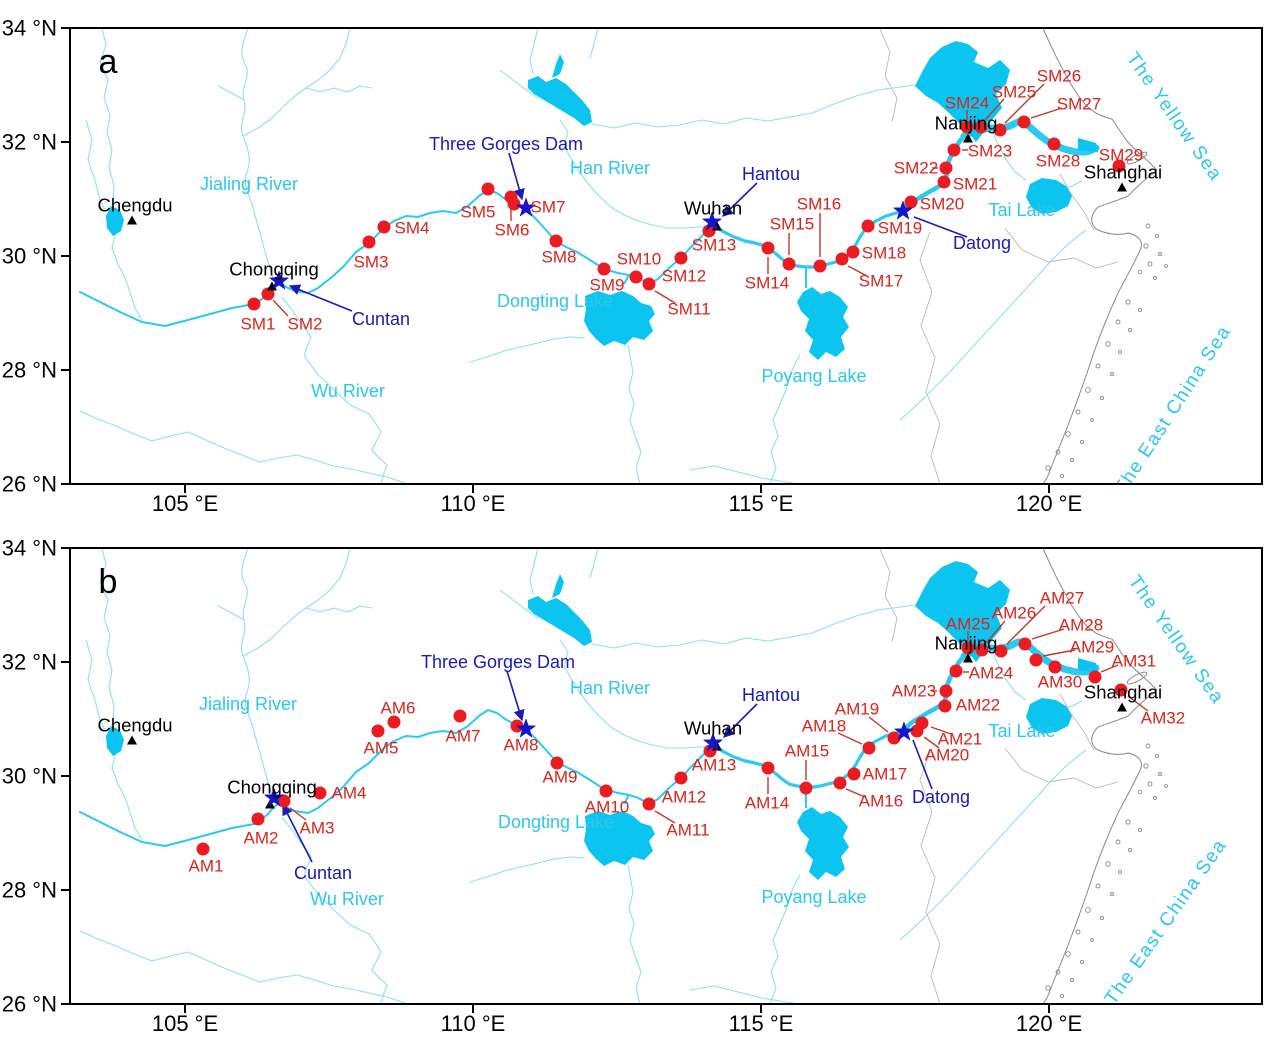 The width and height of the screenshot is (1269, 1052). I want to click on site-dot-am14, so click(768, 768).